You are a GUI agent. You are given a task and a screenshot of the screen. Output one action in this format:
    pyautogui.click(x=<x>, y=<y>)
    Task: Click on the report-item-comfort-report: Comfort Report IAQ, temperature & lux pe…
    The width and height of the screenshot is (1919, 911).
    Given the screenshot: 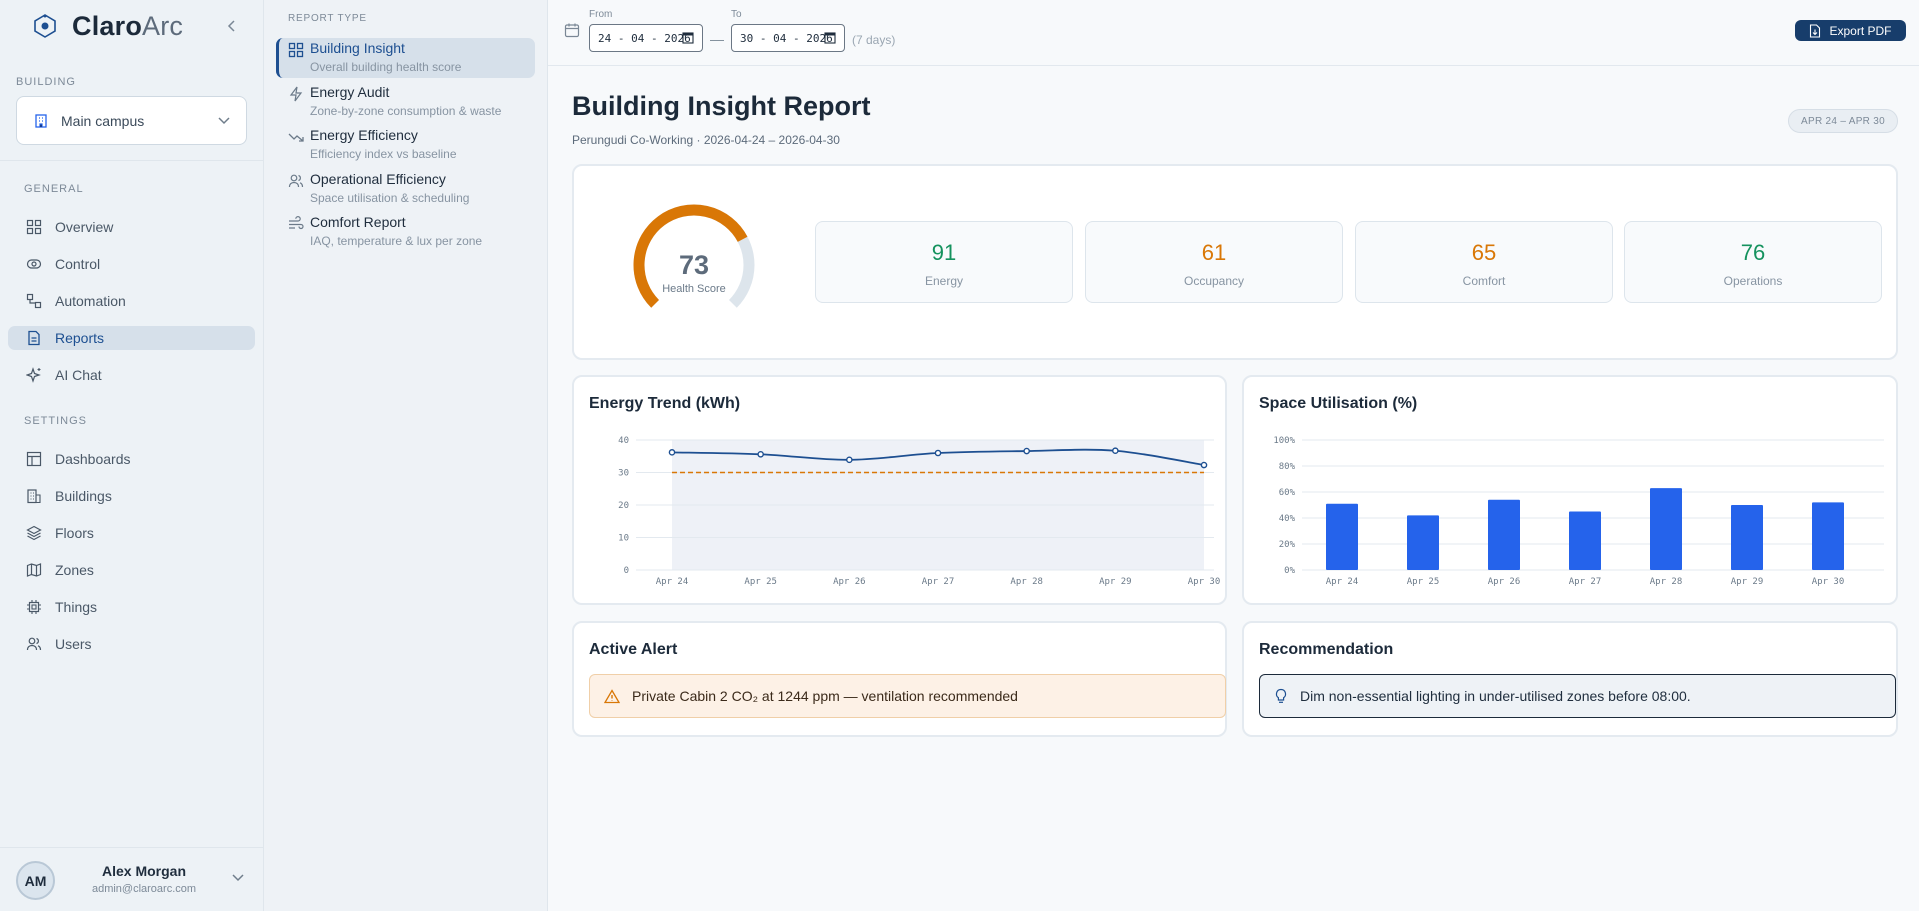 What is the action you would take?
    pyautogui.click(x=405, y=232)
    